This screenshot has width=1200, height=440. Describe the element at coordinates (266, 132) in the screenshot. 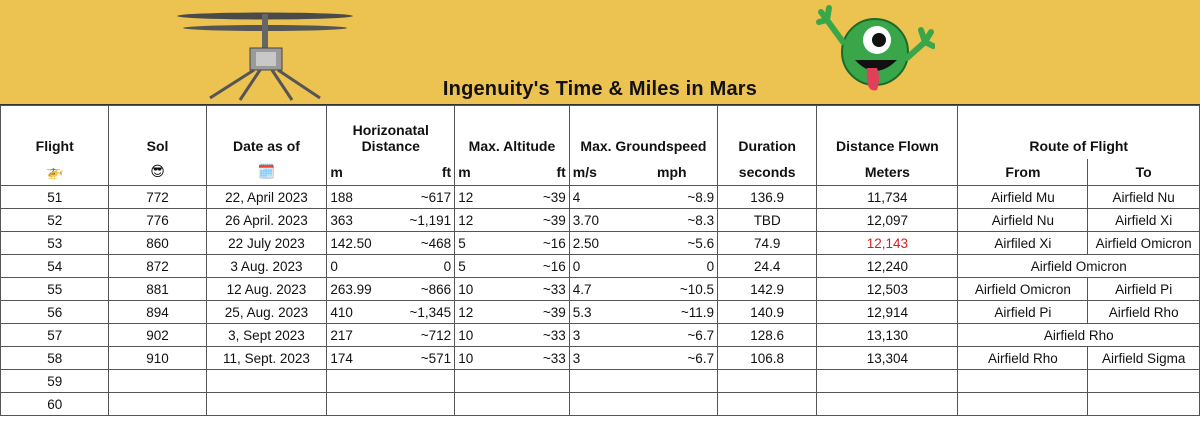

I see `date-header: Date as of` at that location.